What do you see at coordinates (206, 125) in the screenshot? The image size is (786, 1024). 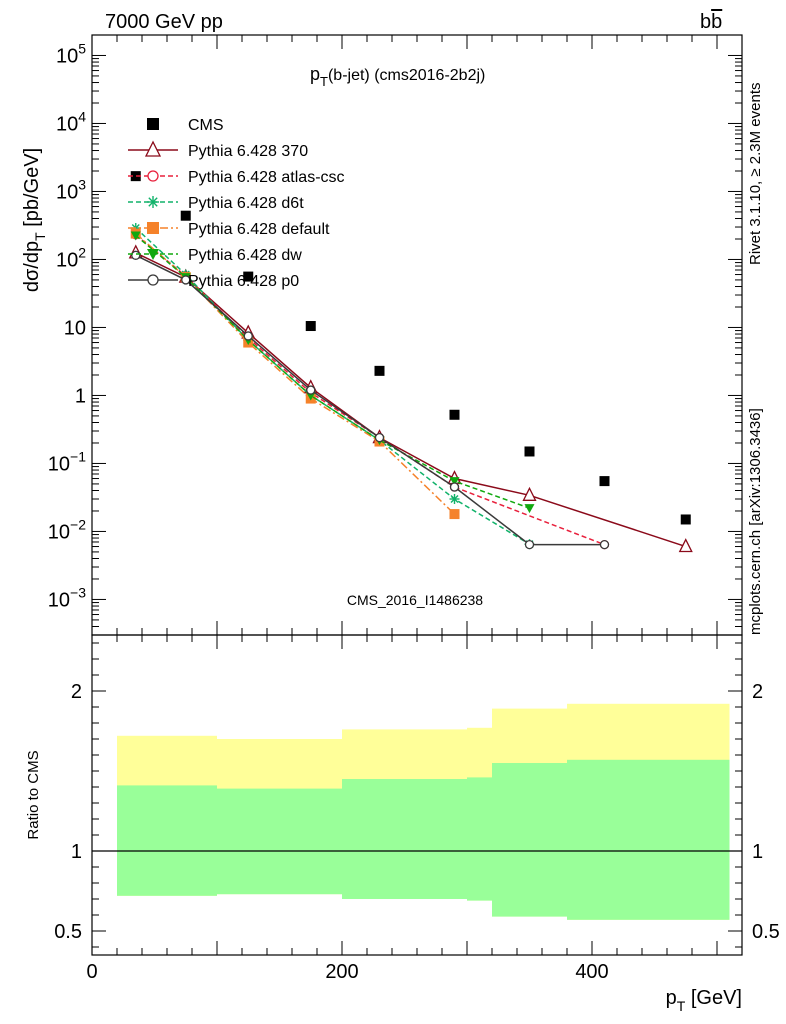 I see `legend-label: CMS` at bounding box center [206, 125].